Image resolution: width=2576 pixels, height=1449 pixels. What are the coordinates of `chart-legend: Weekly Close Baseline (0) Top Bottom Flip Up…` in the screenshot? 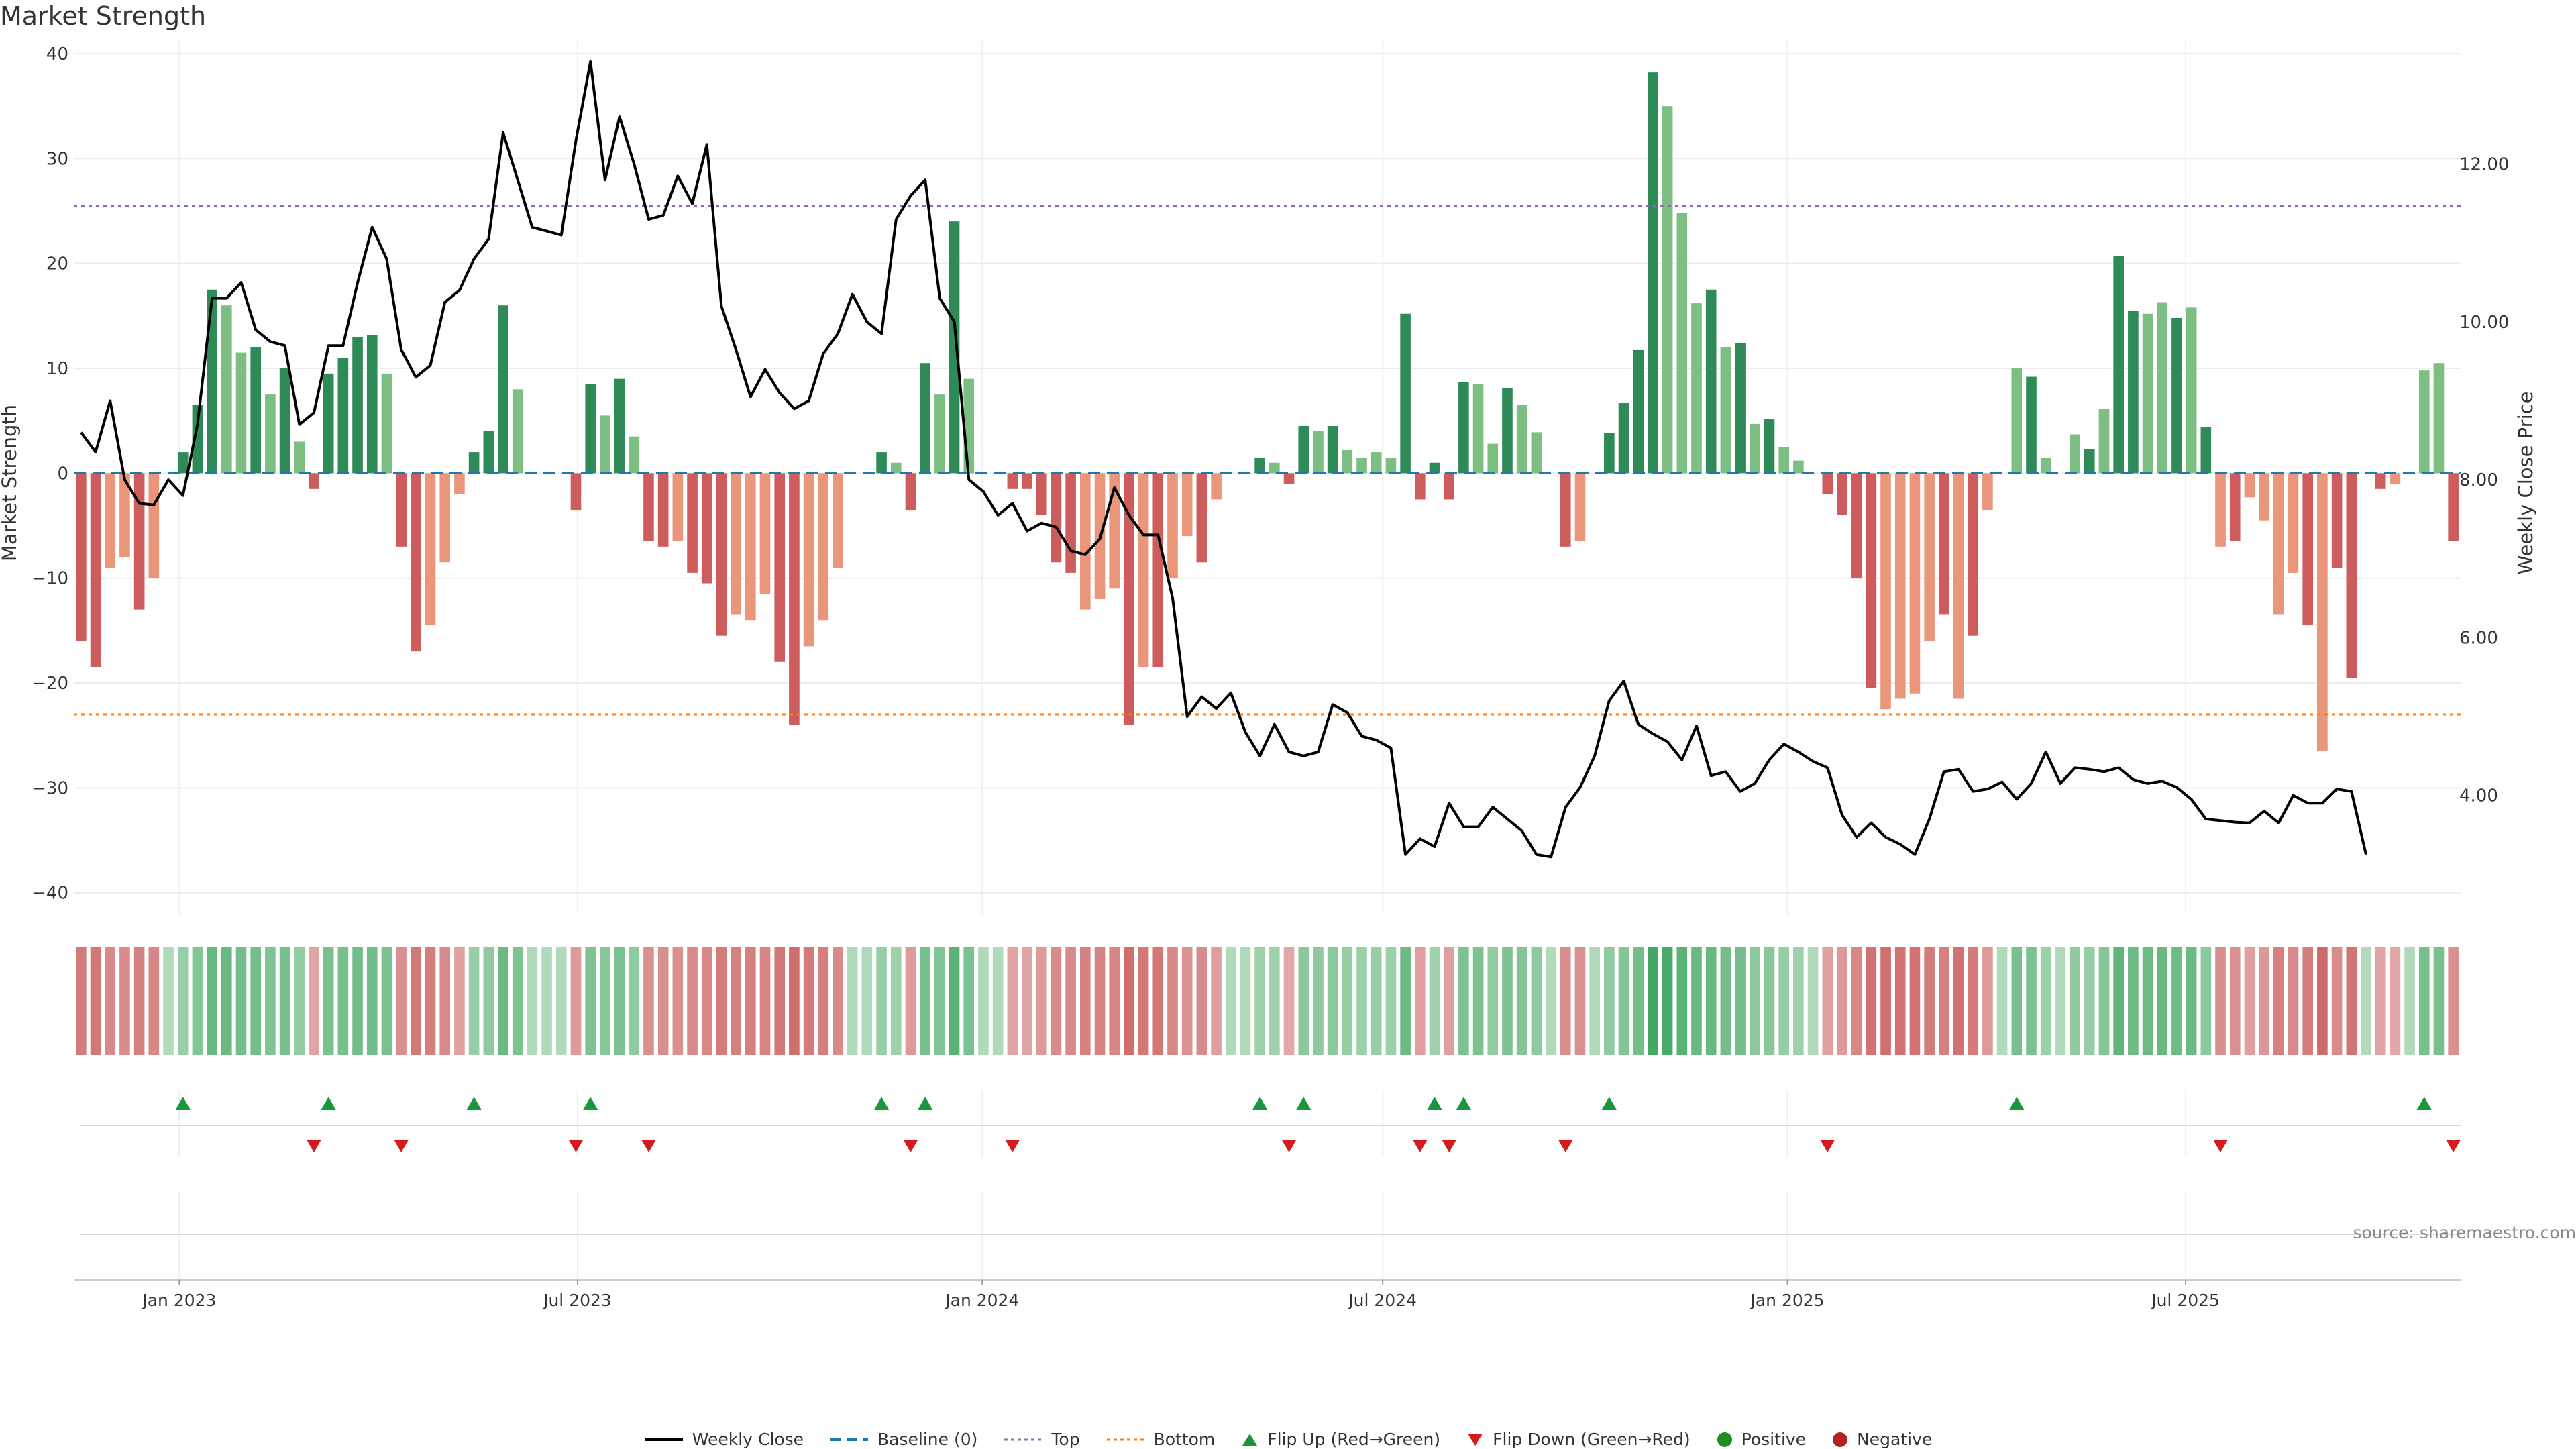 It's located at (1288, 1439).